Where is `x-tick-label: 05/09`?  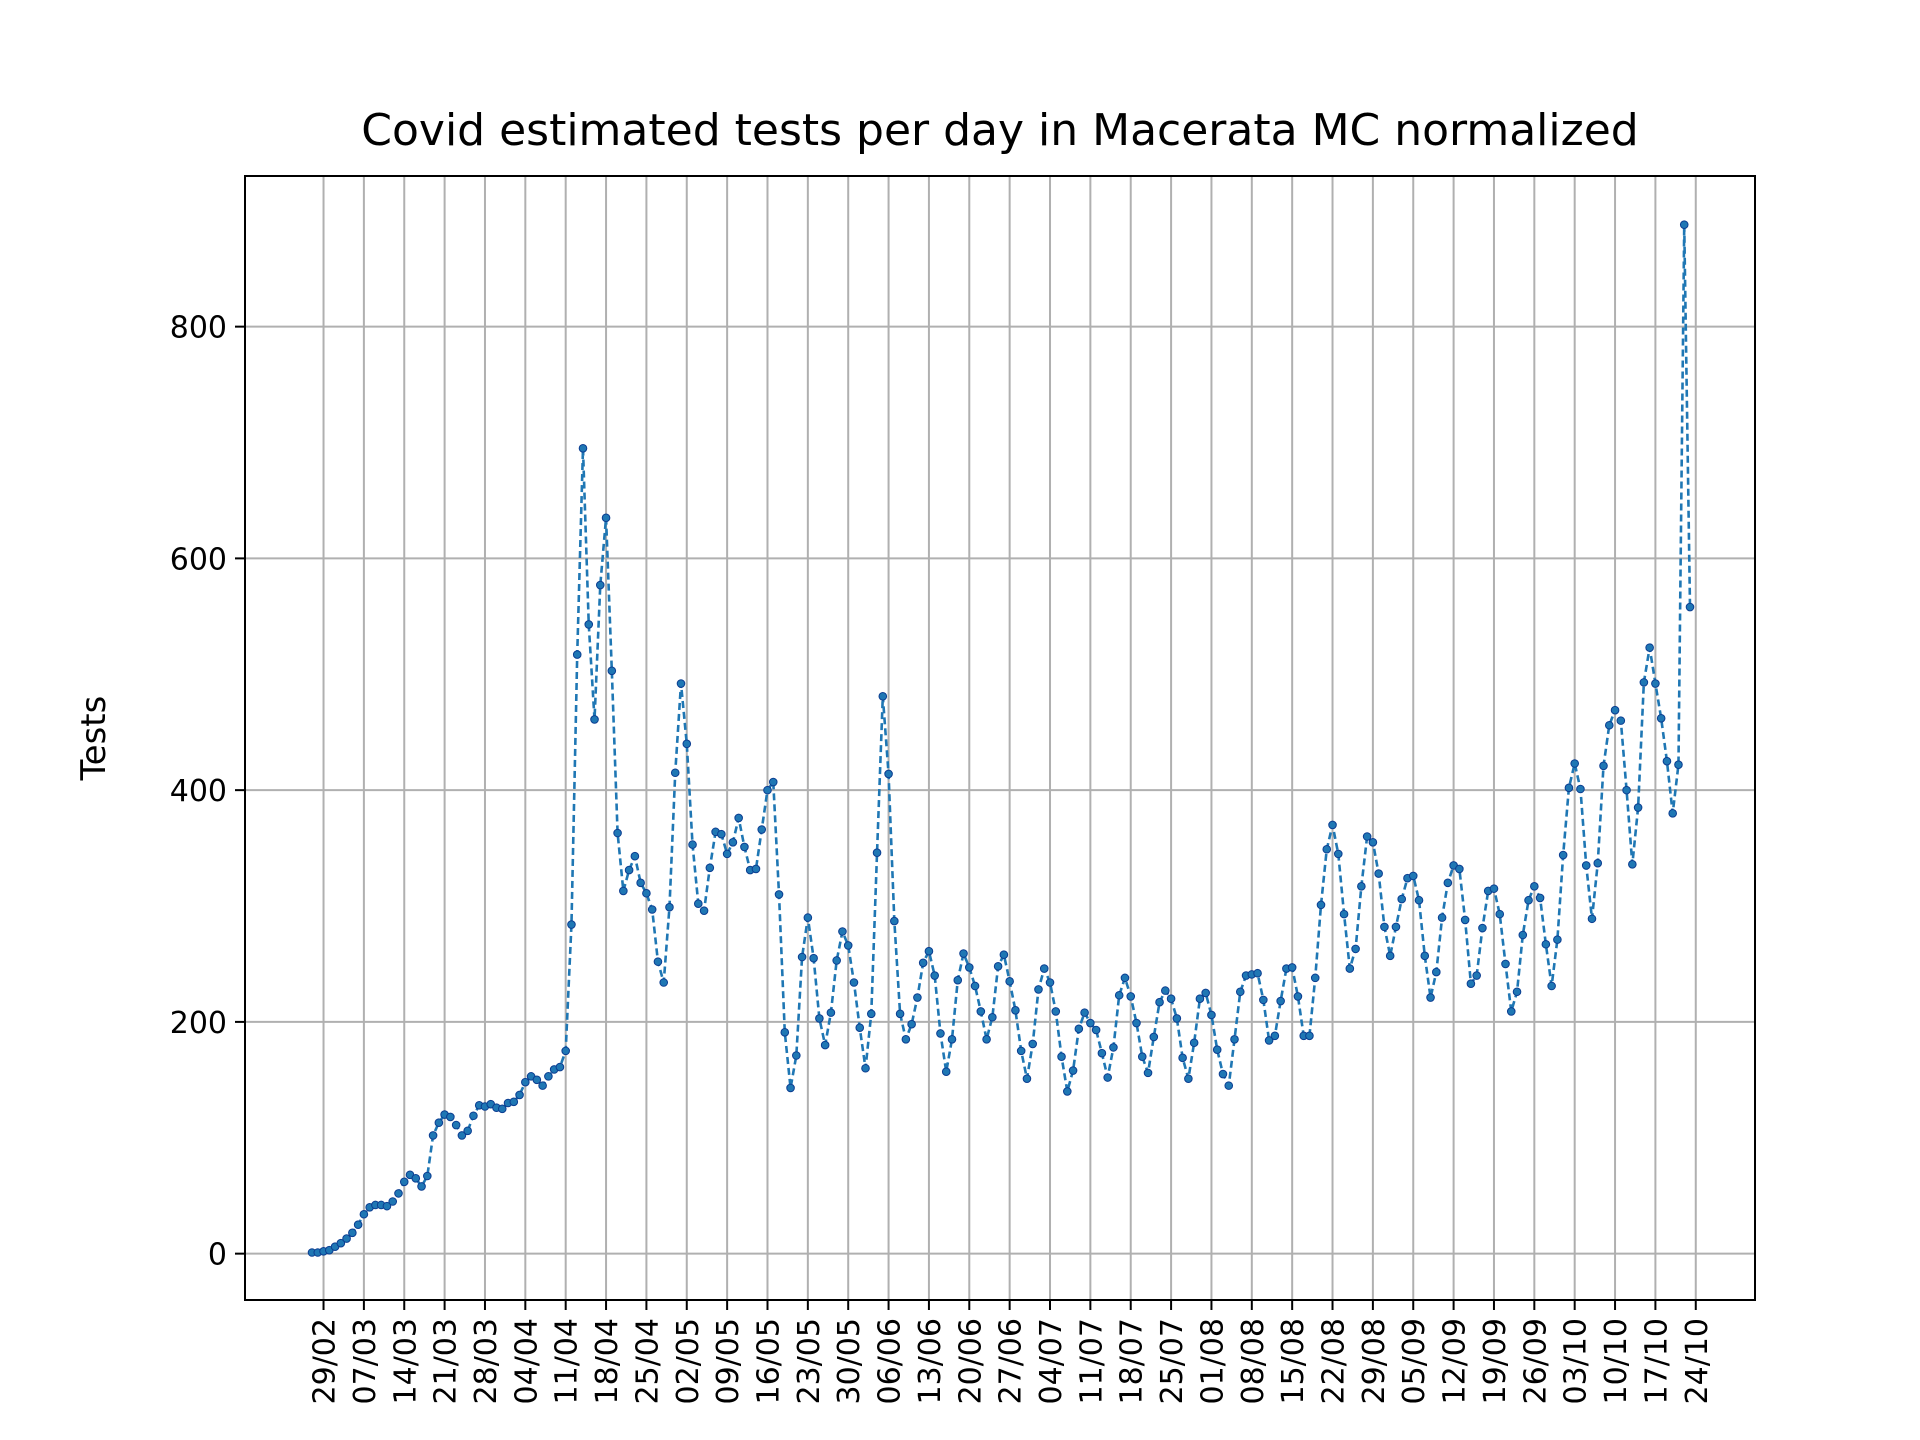
x-tick-label: 05/09 is located at coordinates (1414, 1361).